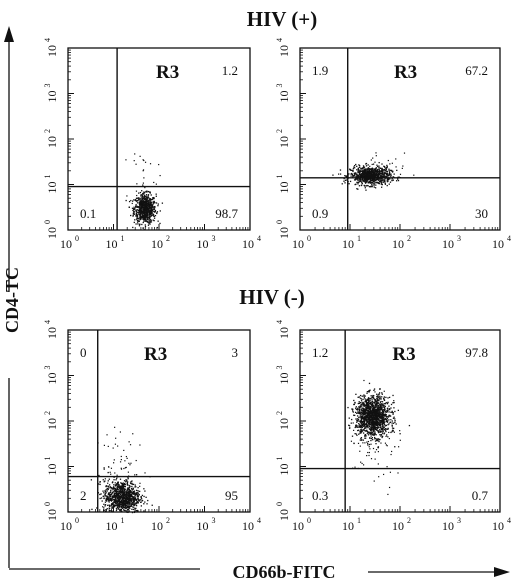 The height and width of the screenshot is (585, 520). Describe the element at coordinates (284, 470) in the screenshot. I see `y-tick-label: 10` at that location.